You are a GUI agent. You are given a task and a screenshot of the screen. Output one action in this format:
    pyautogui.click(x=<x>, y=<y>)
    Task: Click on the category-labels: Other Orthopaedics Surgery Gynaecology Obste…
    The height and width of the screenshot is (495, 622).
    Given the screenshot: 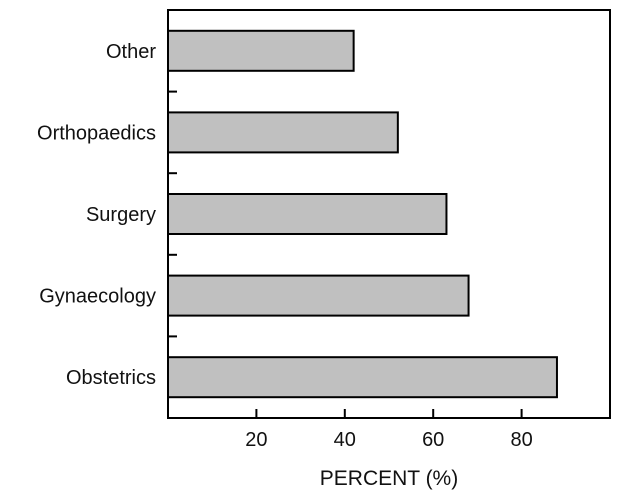 What is the action you would take?
    pyautogui.click(x=96, y=215)
    